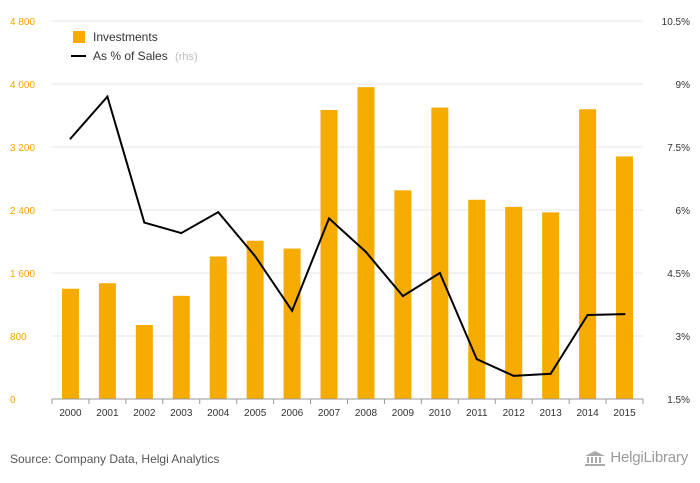 This screenshot has height=483, width=700. What do you see at coordinates (329, 413) in the screenshot?
I see `x-tick-label: 2007` at bounding box center [329, 413].